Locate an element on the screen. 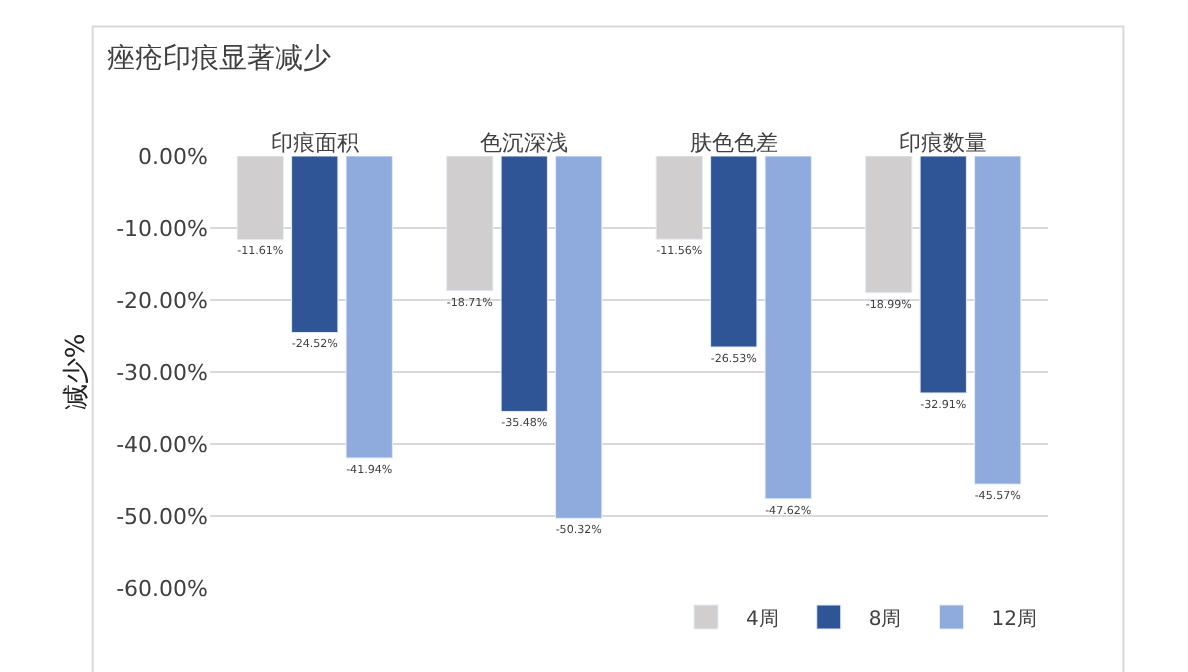  y-tick-label: -20.00% is located at coordinates (162, 300).